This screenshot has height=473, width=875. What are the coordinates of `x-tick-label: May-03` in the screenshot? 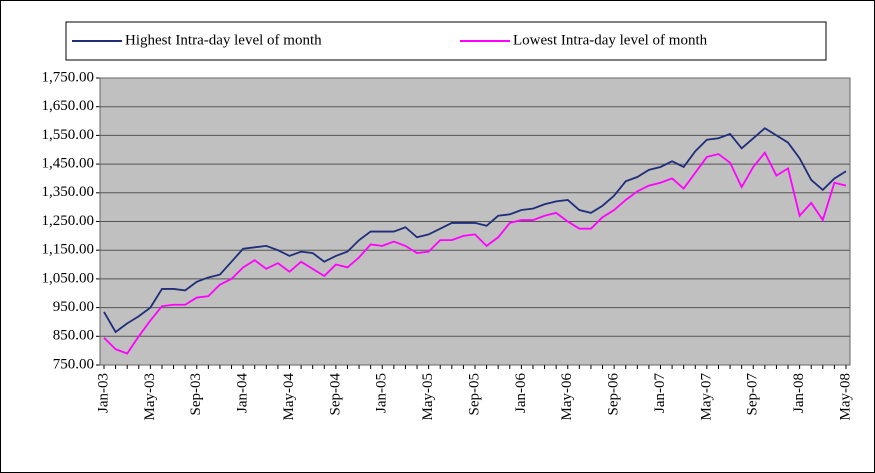 It's located at (150, 397).